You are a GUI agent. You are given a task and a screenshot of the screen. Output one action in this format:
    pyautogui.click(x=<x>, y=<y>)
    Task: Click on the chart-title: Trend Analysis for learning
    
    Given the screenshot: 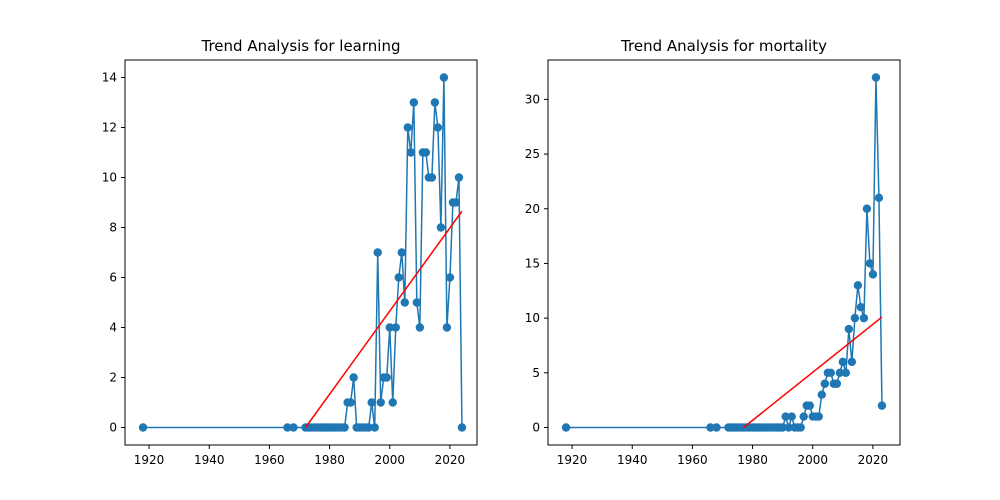 What is the action you would take?
    pyautogui.click(x=301, y=46)
    